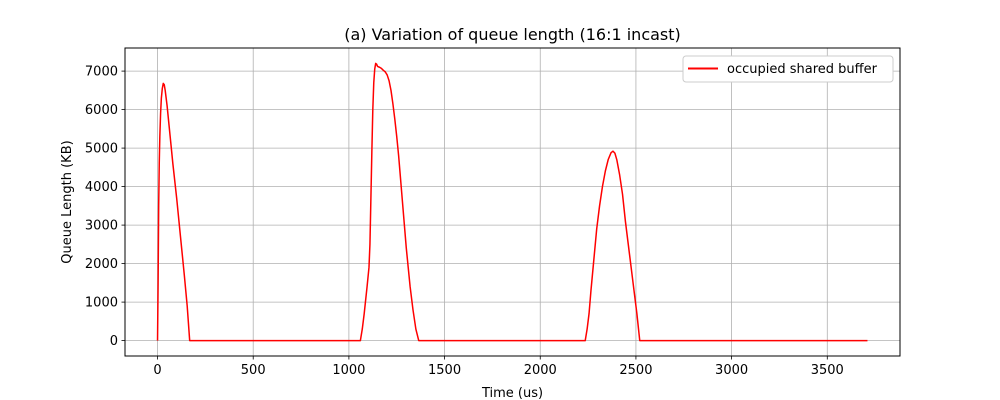 The width and height of the screenshot is (1000, 400). What do you see at coordinates (105, 207) in the screenshot?
I see `y-axis: 0 1000 2000 3000 4000 5000 6000 7000` at bounding box center [105, 207].